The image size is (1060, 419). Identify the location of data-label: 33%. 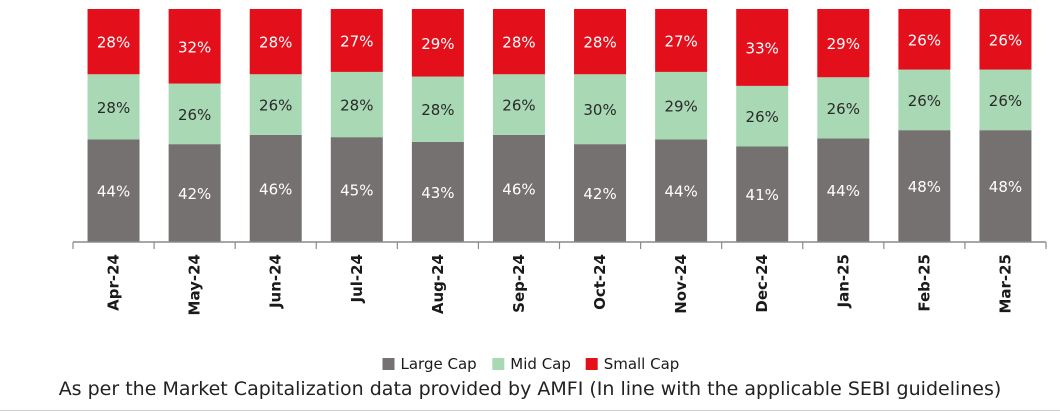
(762, 48).